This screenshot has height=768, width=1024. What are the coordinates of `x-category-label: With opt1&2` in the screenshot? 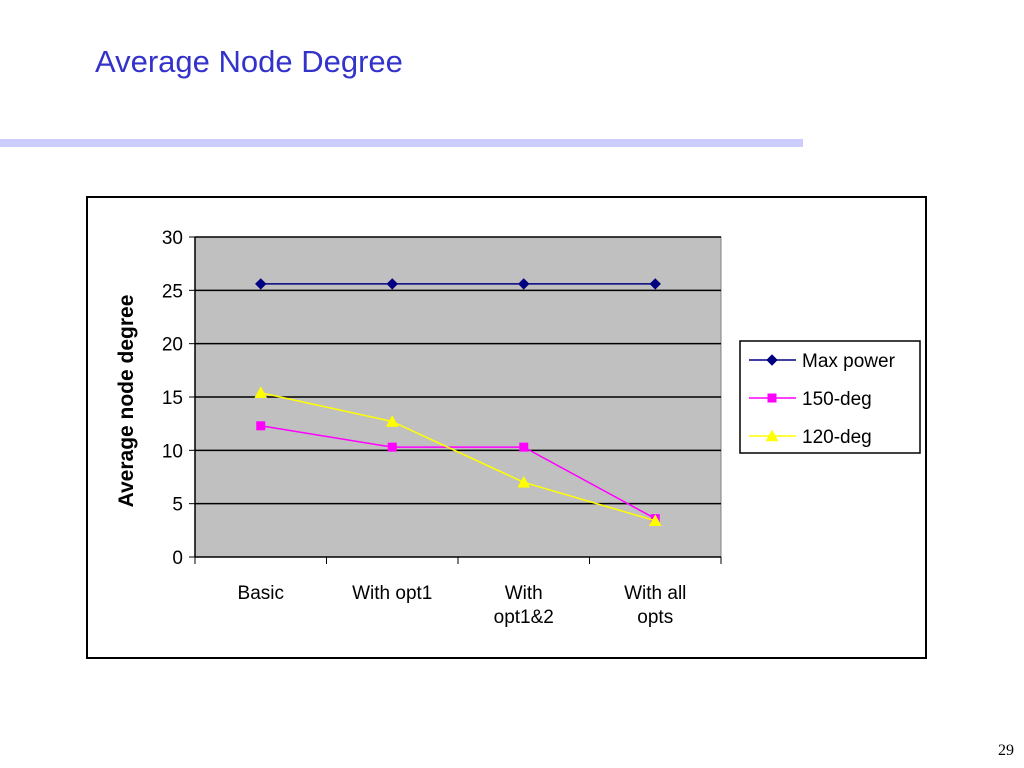 It's located at (524, 605).